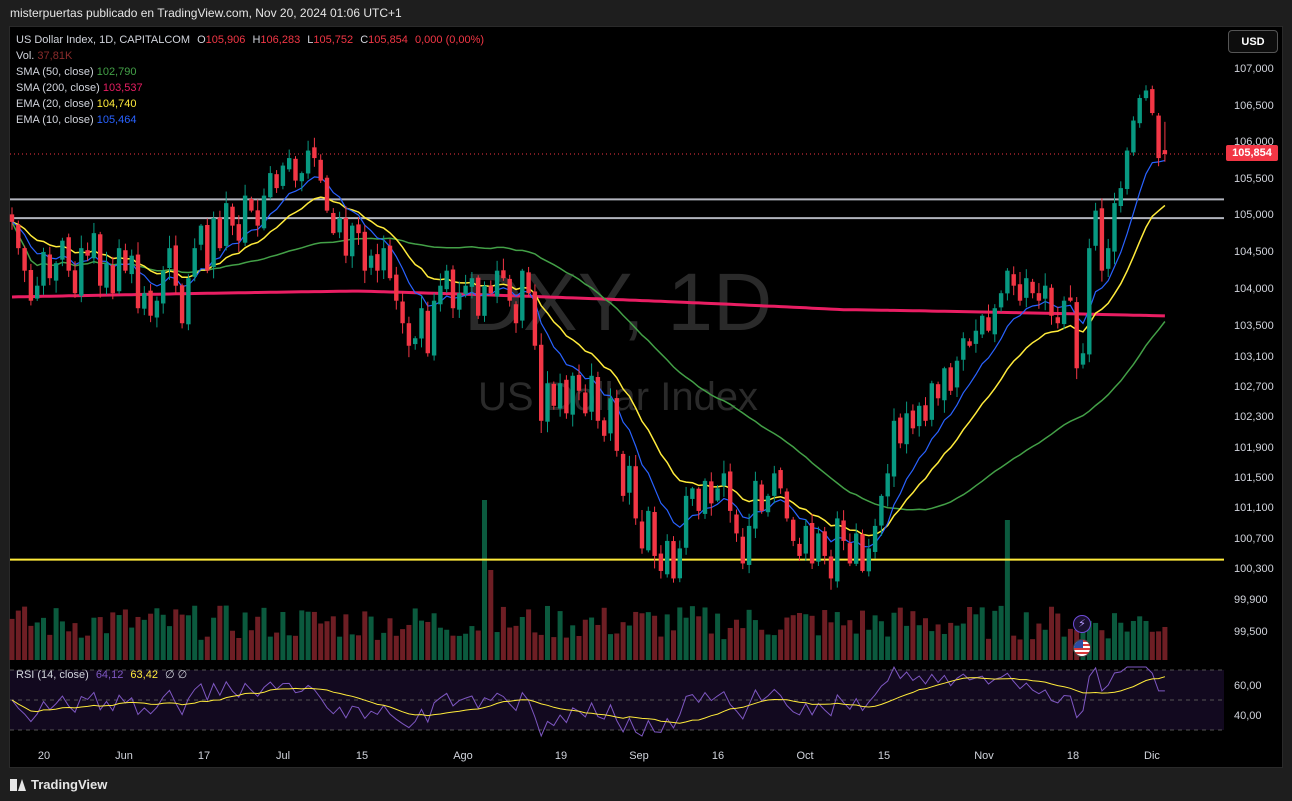 This screenshot has height=801, width=1292. Describe the element at coordinates (1082, 624) in the screenshot. I see `lightning-icon: ⚡` at that location.